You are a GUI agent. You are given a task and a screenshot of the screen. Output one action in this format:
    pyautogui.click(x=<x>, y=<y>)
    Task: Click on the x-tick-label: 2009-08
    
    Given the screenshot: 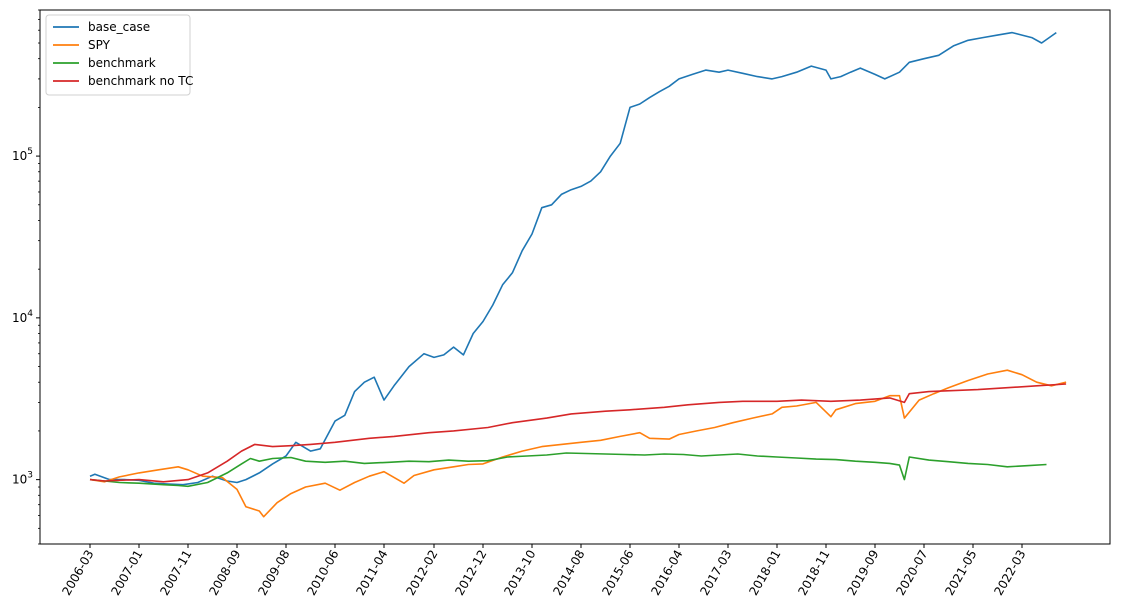 What is the action you would take?
    pyautogui.click(x=273, y=573)
    